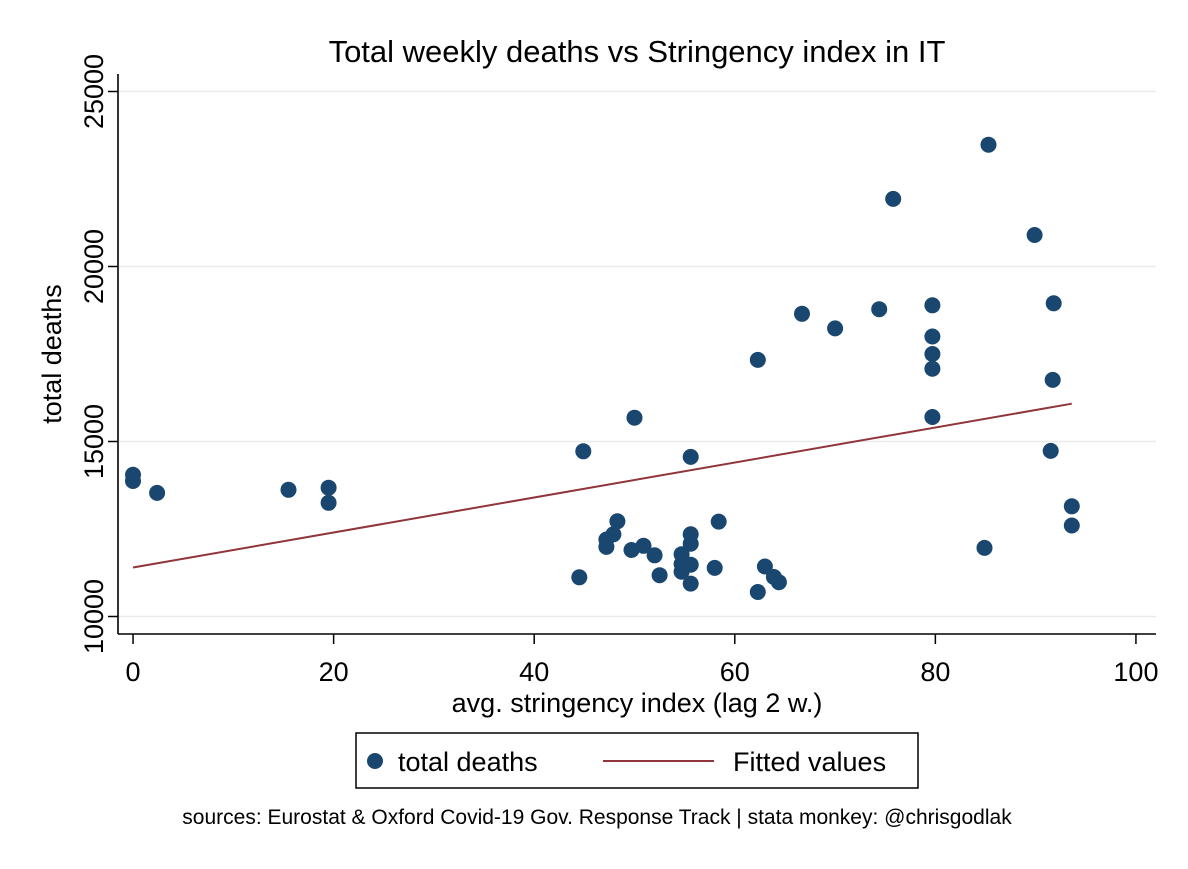 The width and height of the screenshot is (1188, 869). I want to click on y-tick-label: 15000, so click(94, 441).